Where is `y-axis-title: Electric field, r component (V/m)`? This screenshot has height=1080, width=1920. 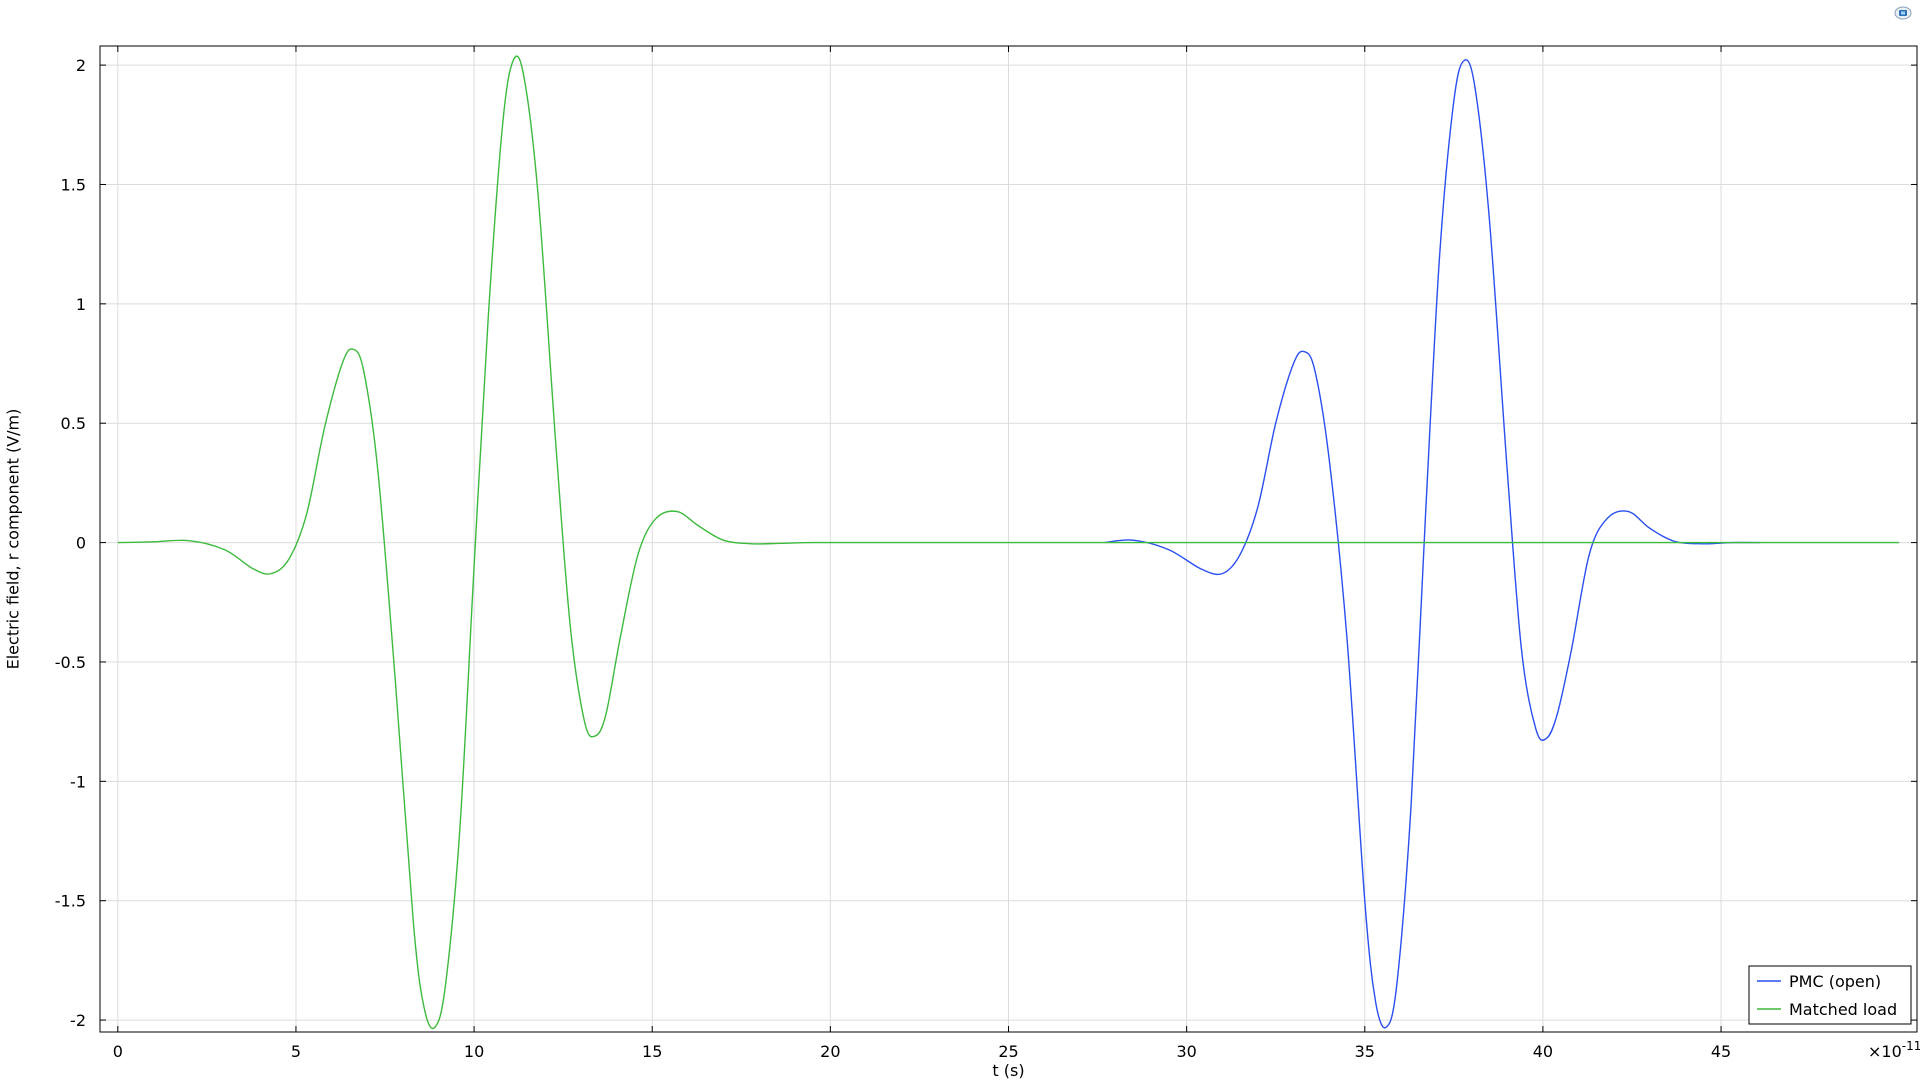
y-axis-title: Electric field, r component (V/m) is located at coordinates (13, 539).